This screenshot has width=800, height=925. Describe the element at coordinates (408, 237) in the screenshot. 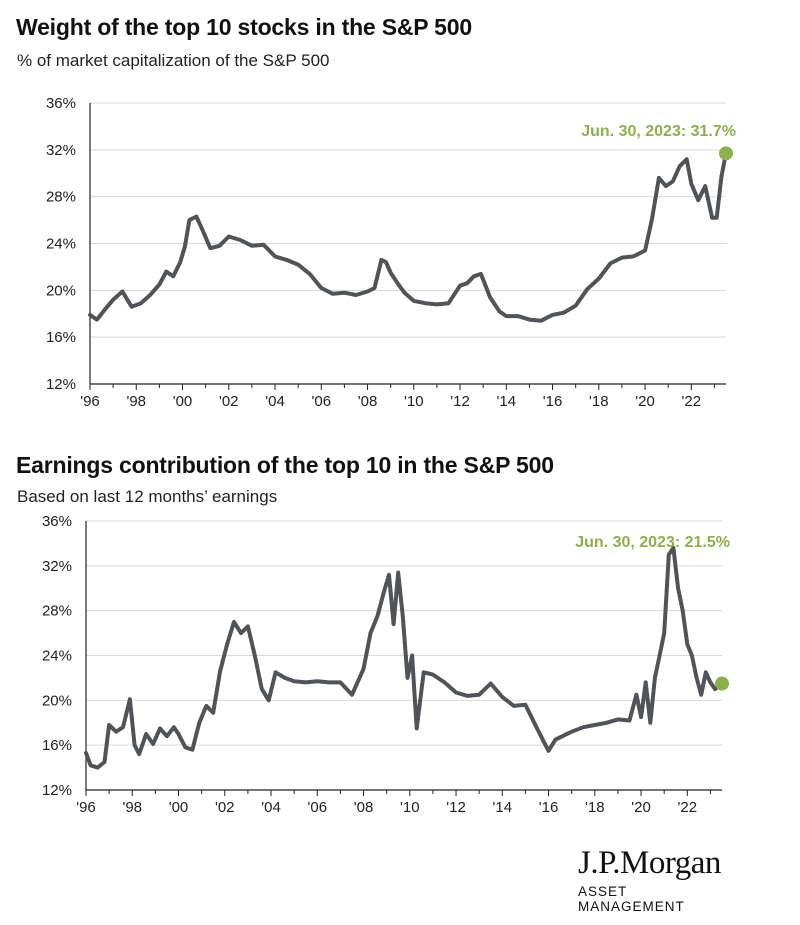

I see `series-line` at that location.